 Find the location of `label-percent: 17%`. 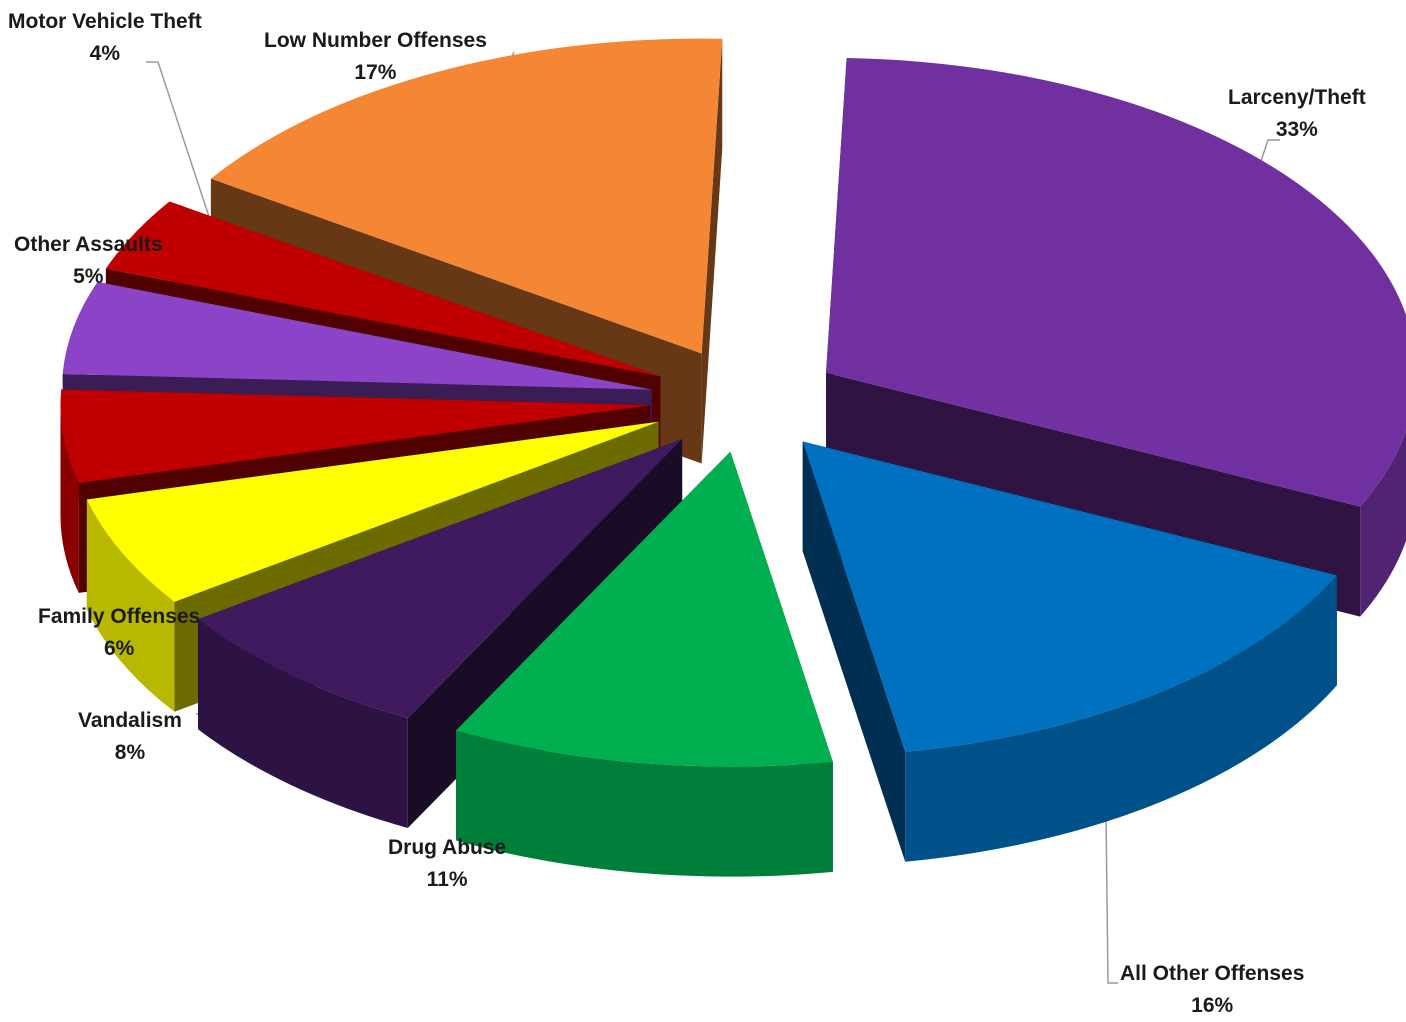

label-percent: 17% is located at coordinates (375, 72).